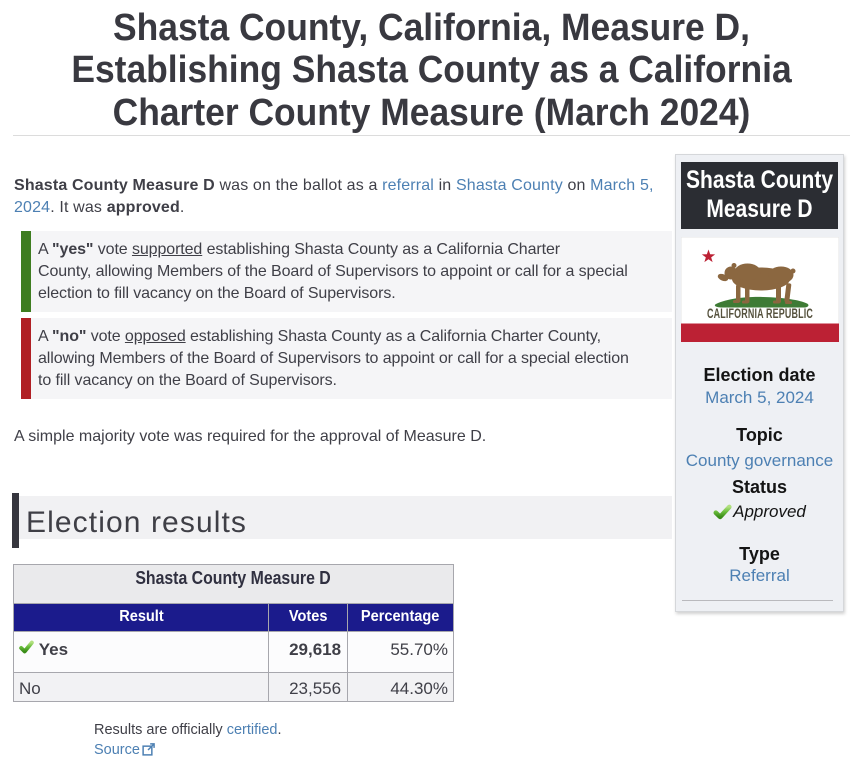 The image size is (850, 780). What do you see at coordinates (760, 313) in the screenshot?
I see `svg-text: CALIFORNIA REPUBLIC` at bounding box center [760, 313].